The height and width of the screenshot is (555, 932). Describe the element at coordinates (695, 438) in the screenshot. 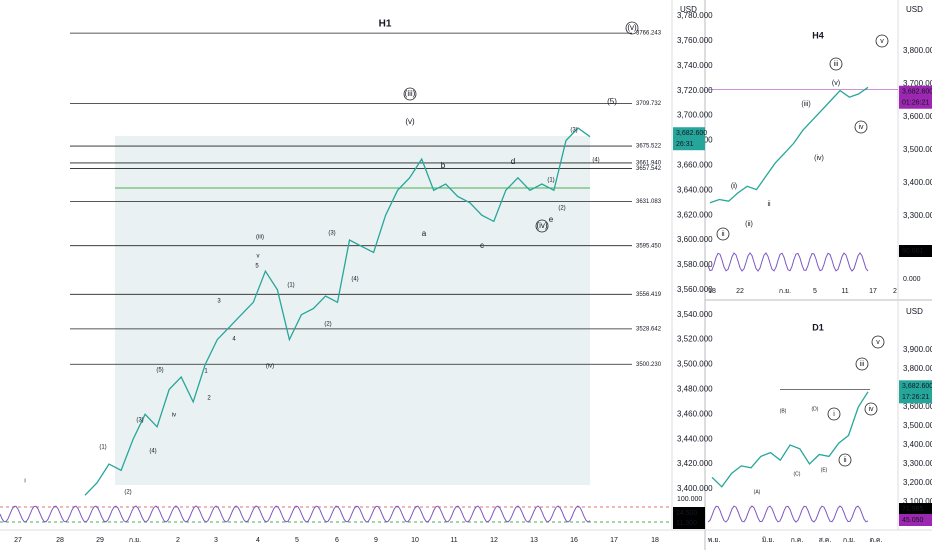

I see `y-tick-label: 3,440.000` at that location.